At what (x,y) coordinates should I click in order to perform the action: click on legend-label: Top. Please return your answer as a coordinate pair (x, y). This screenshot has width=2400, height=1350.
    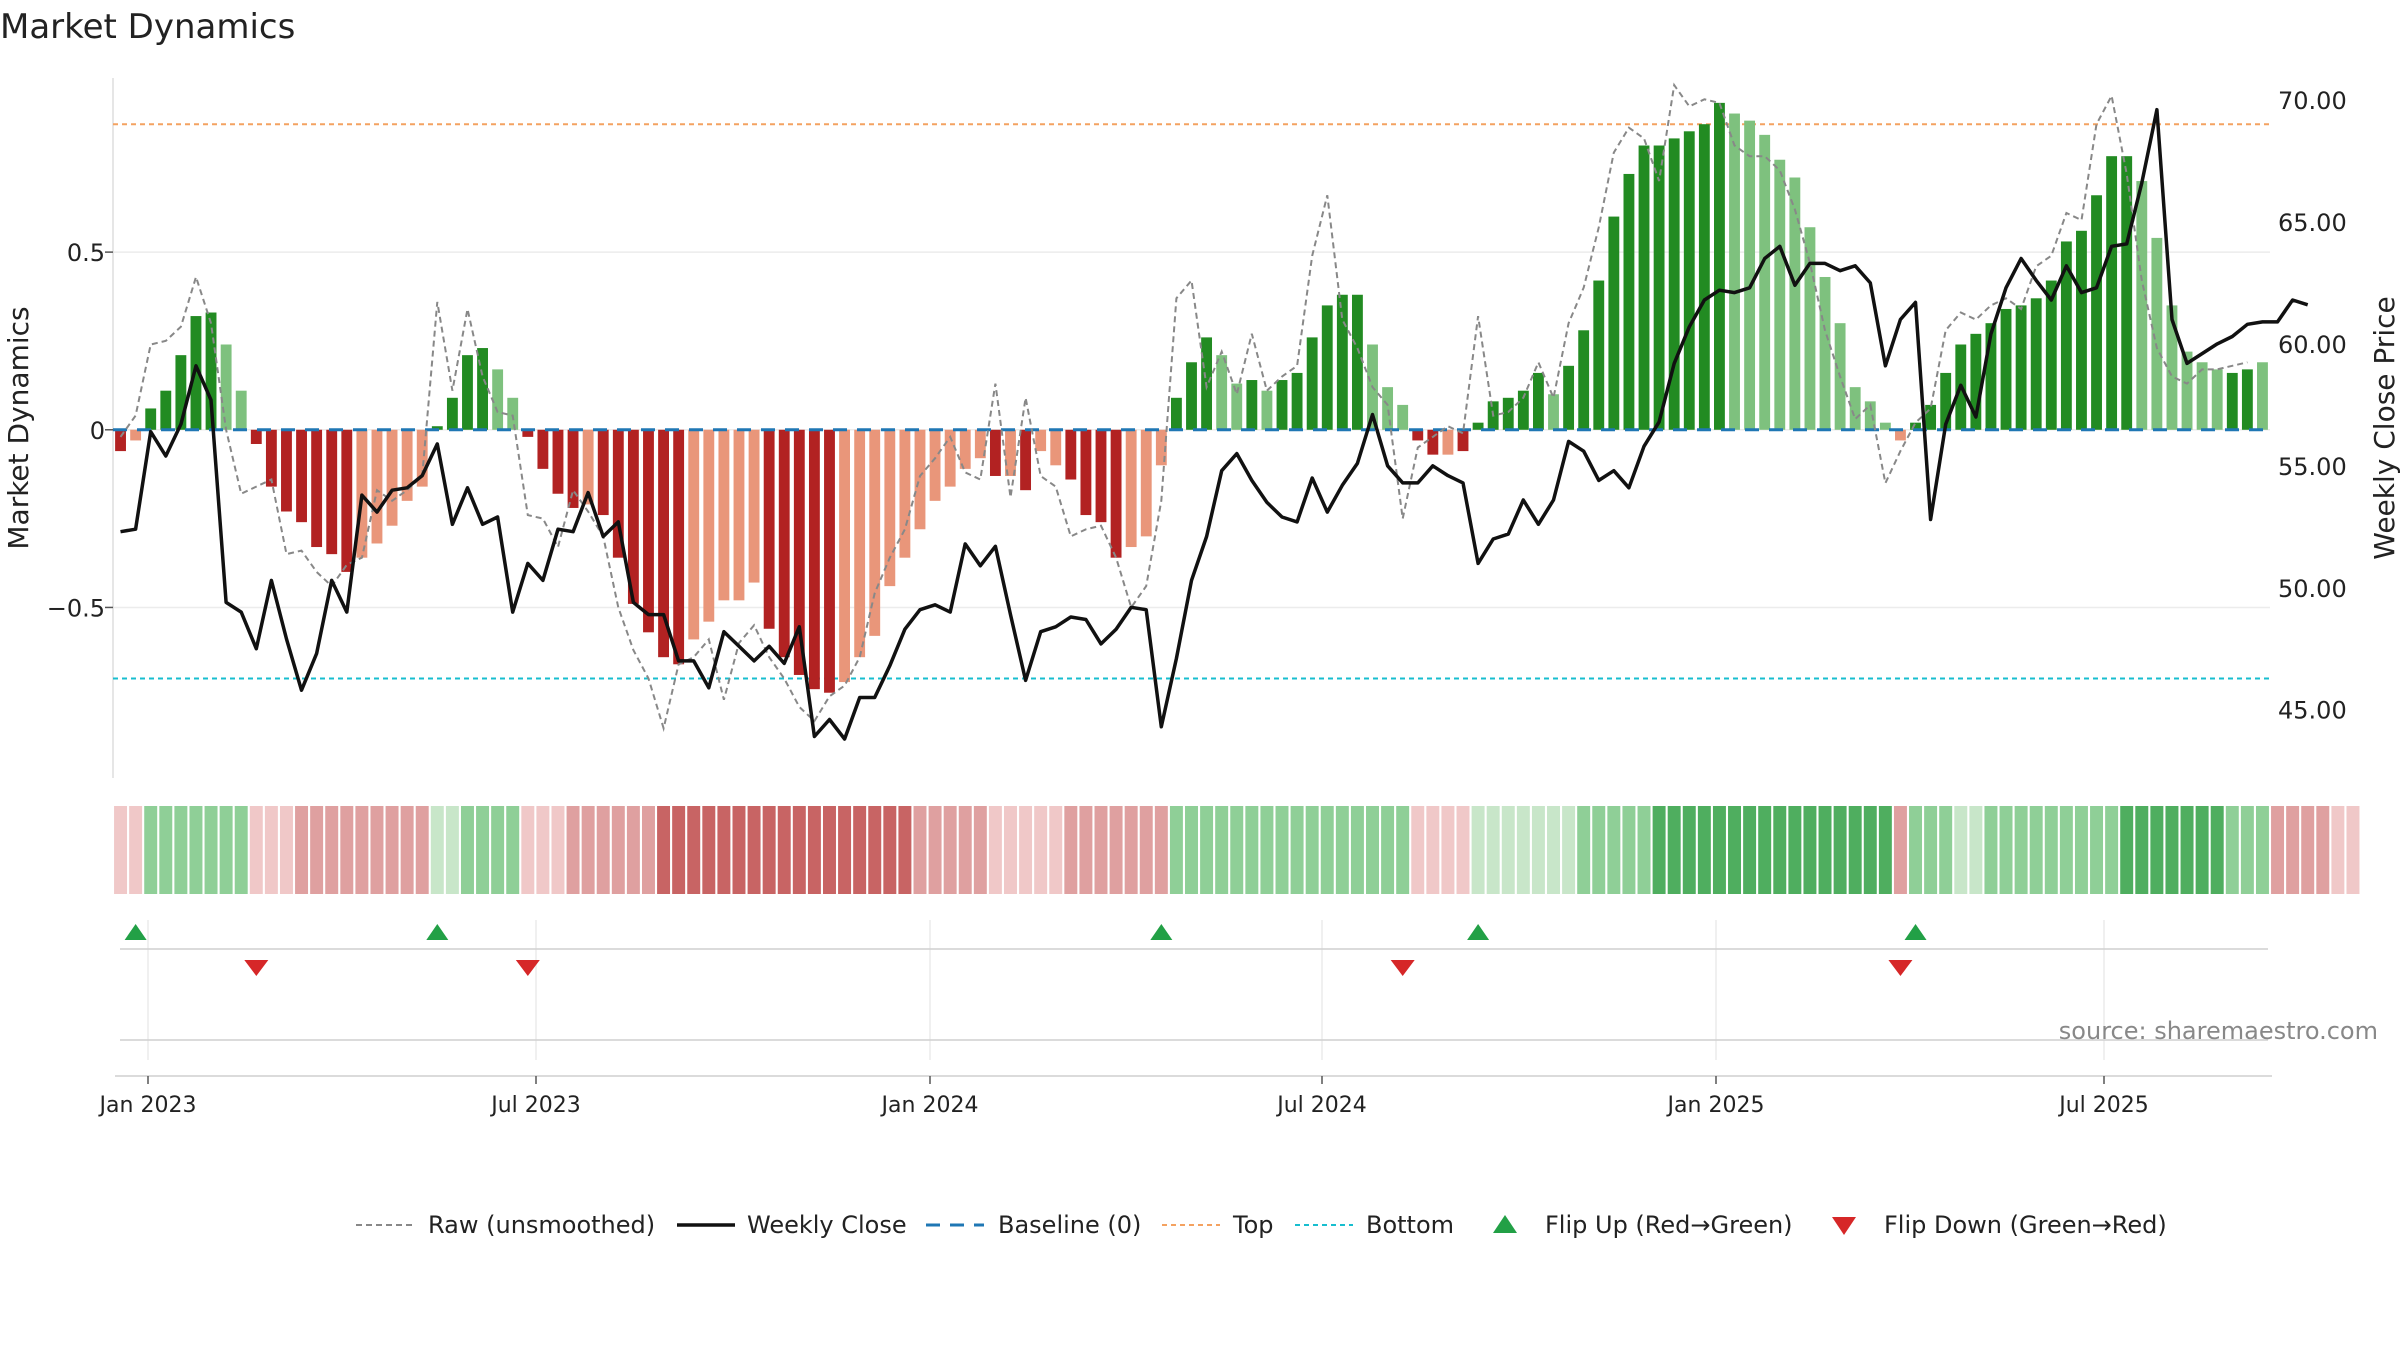
    Looking at the image, I should click on (1253, 1225).